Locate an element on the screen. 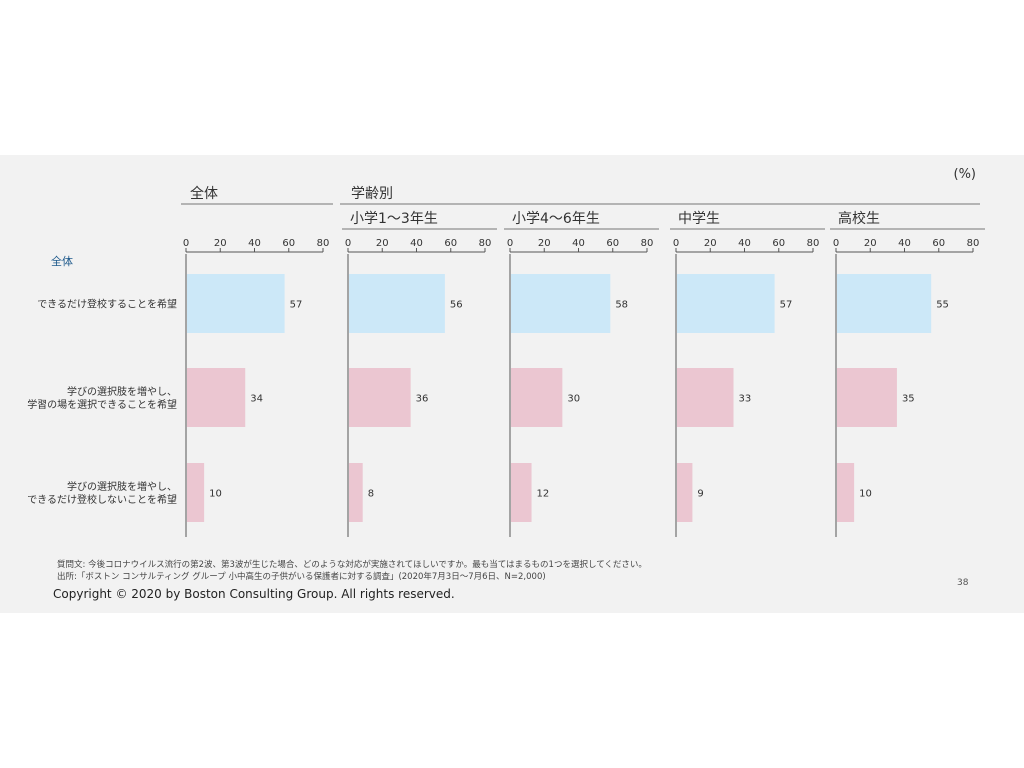 The image size is (1024, 768). bar-value-label-5-1: 55 is located at coordinates (942, 305).